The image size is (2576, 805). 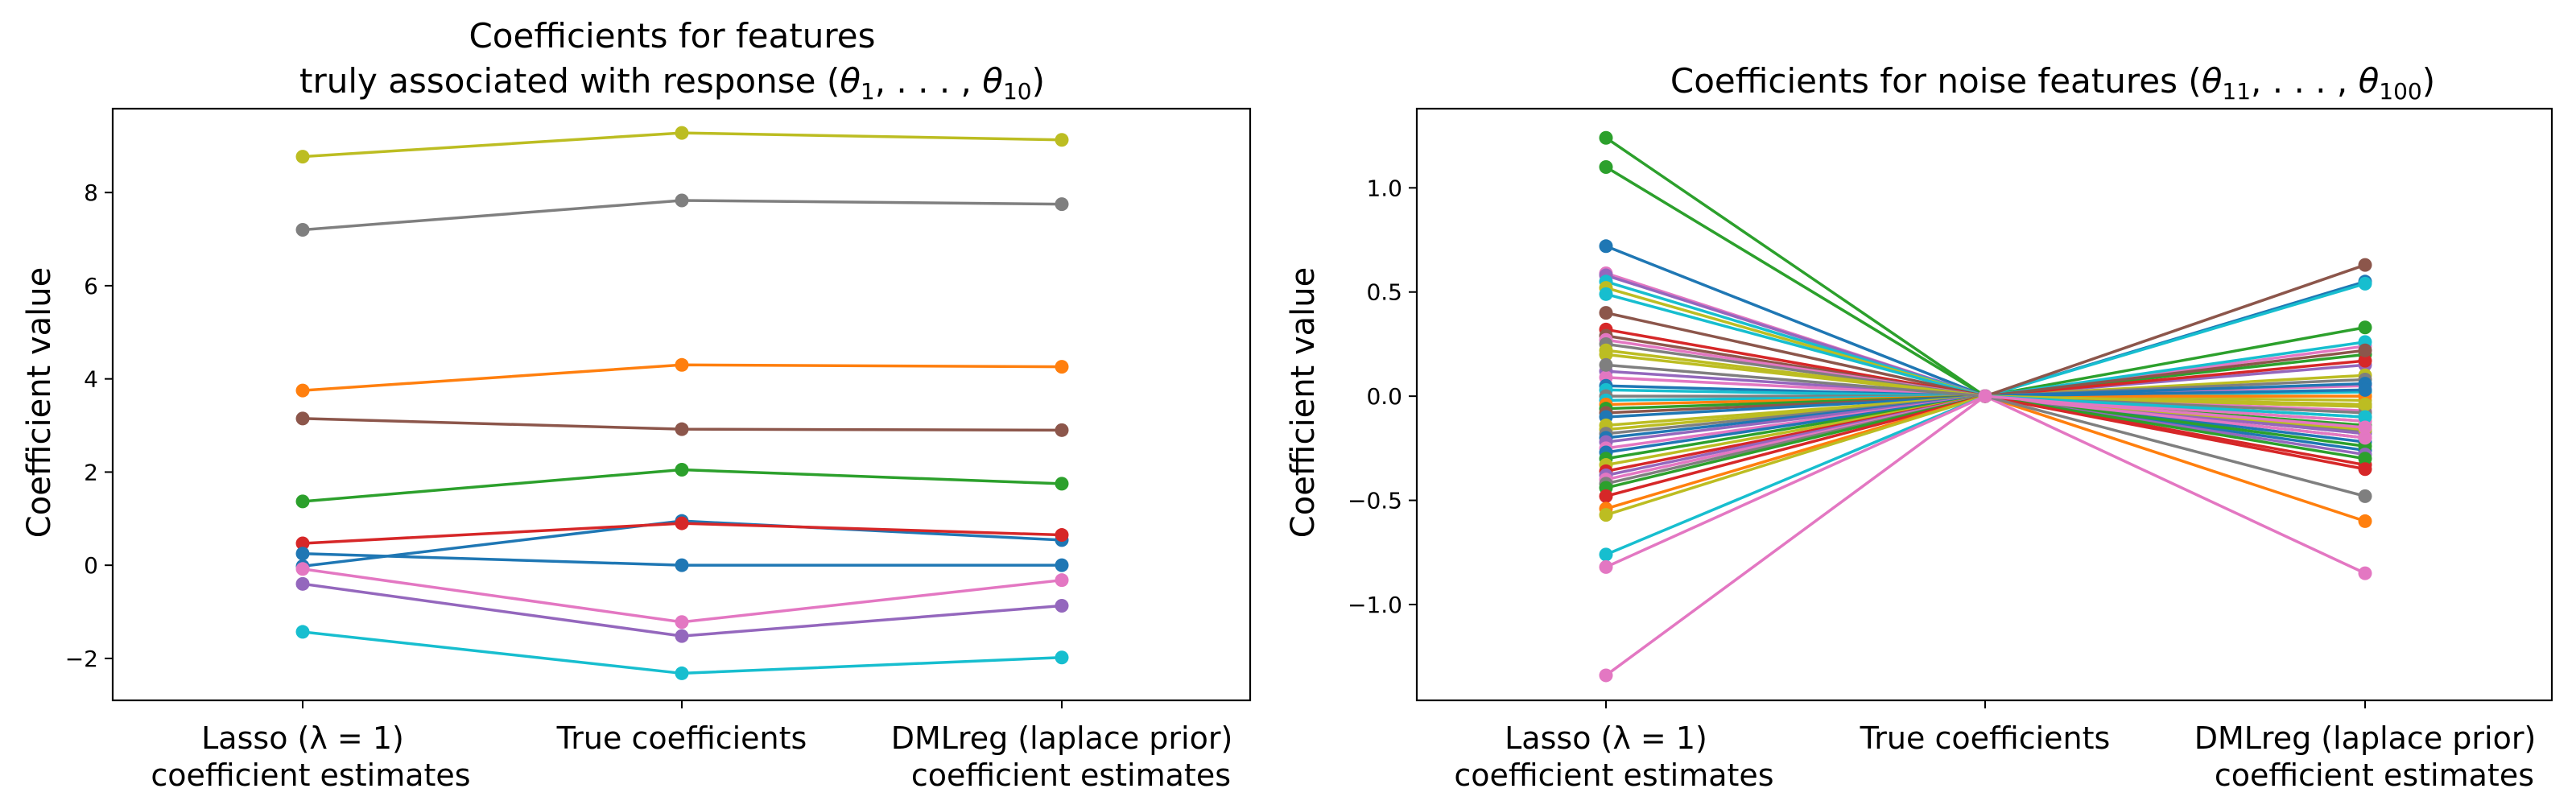 What do you see at coordinates (81, 659) in the screenshot?
I see `y-tick-label: −2` at bounding box center [81, 659].